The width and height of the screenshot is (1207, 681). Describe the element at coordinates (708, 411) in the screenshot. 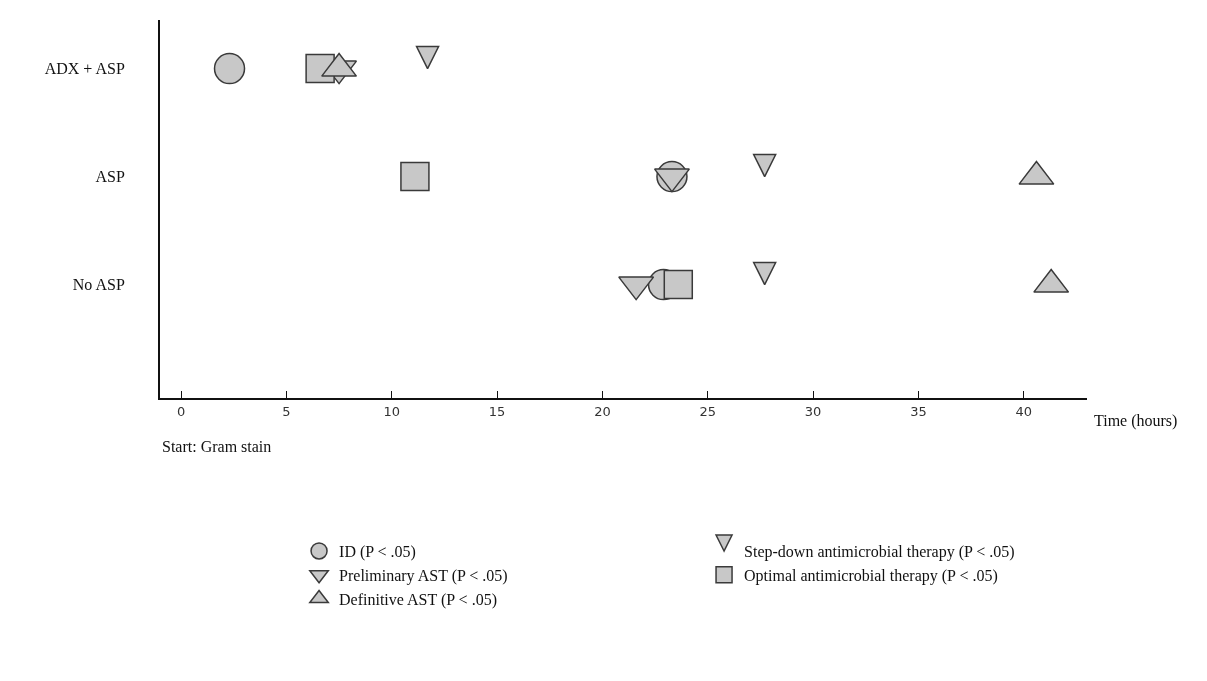

I see `x-tick-label: 25` at that location.